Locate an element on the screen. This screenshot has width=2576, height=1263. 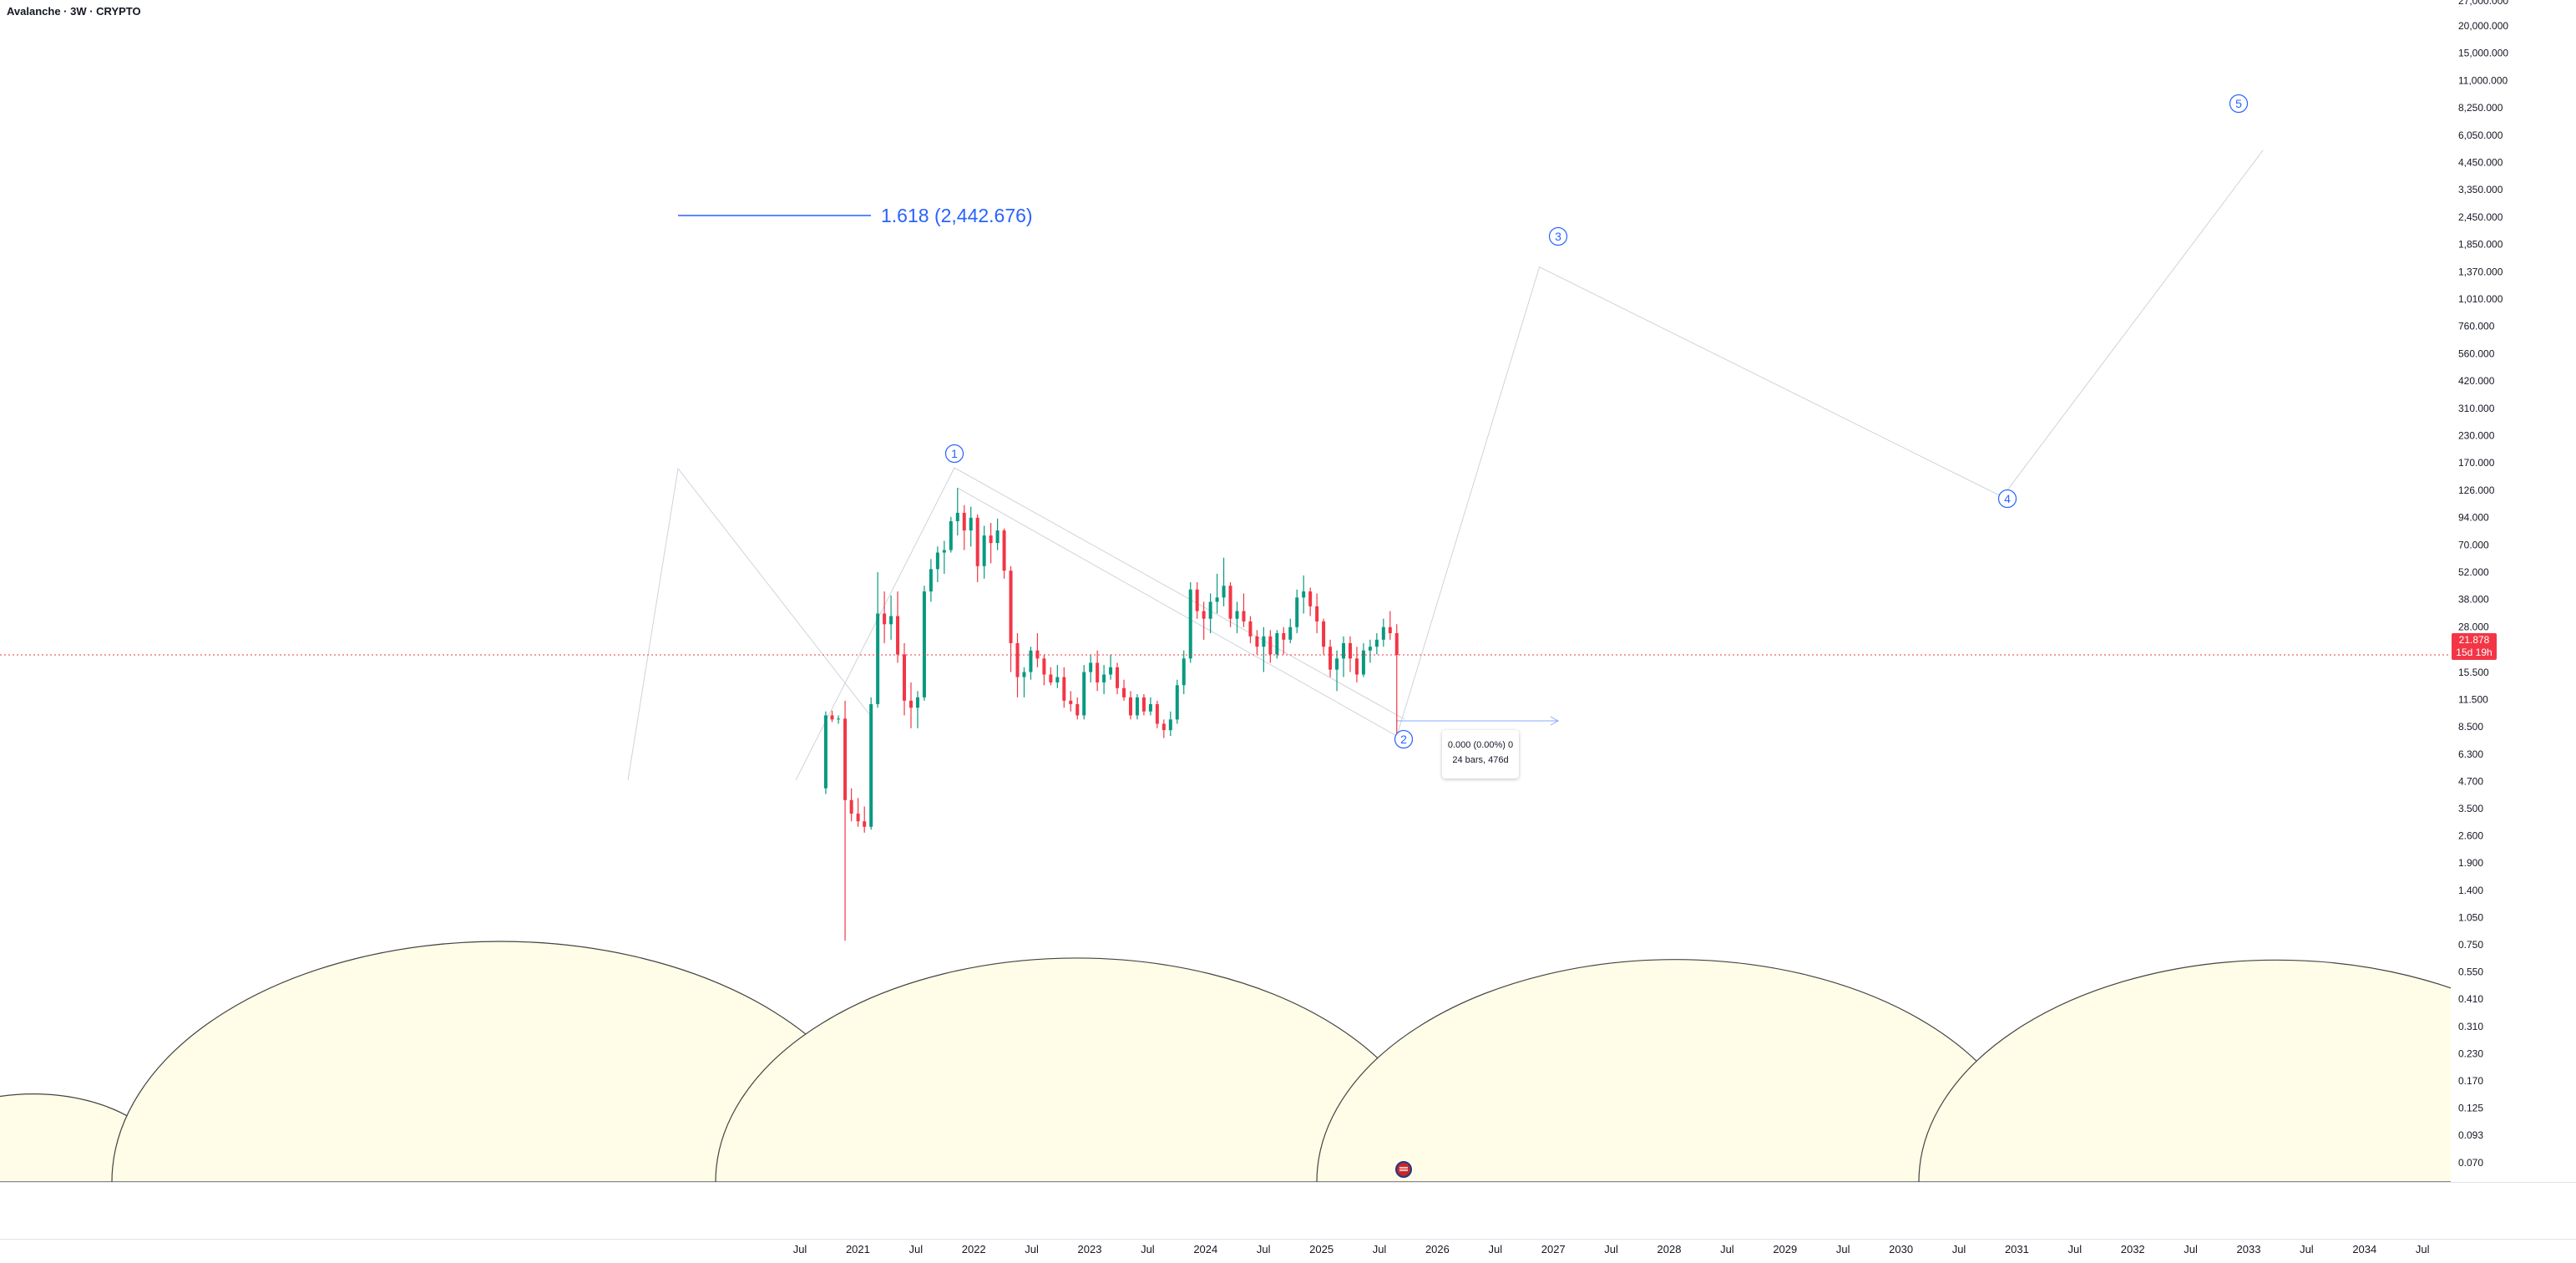
elliott-wave-label: 3 is located at coordinates (1558, 236).